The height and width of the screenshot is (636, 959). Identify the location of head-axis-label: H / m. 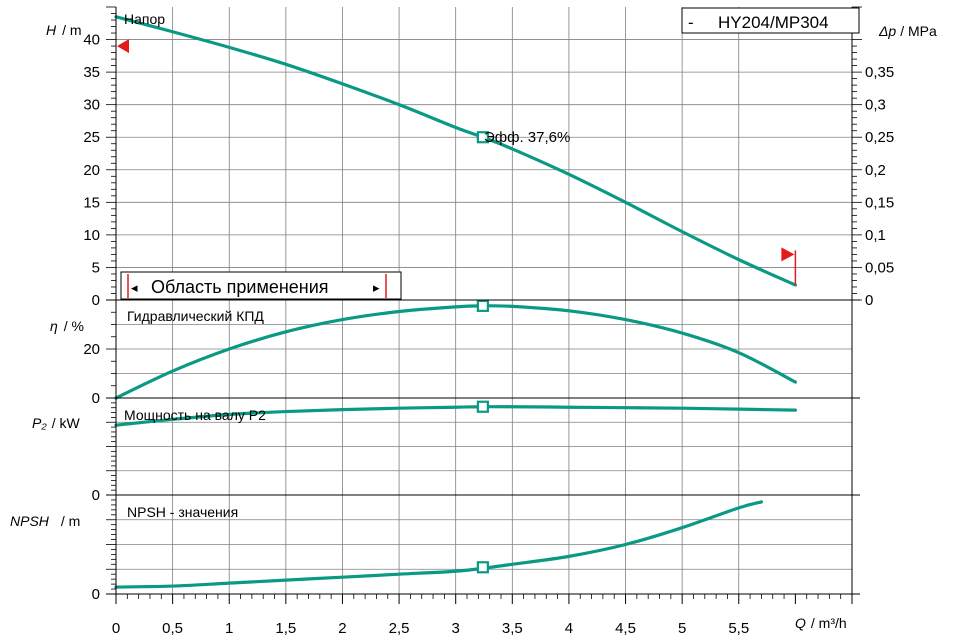
(64, 30).